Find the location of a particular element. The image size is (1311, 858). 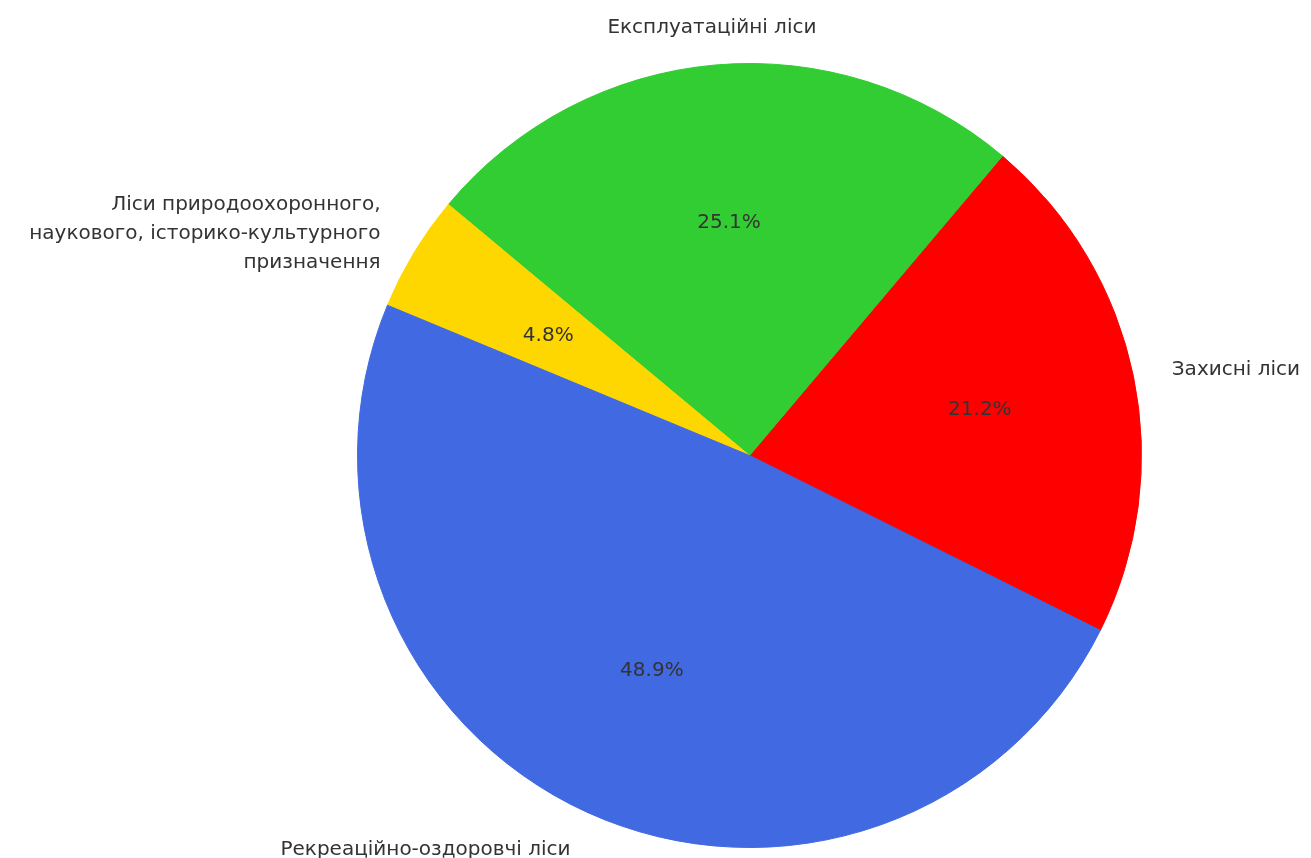

slice-label: Рекреаційно-оздоровчі ліси is located at coordinates (425, 846).